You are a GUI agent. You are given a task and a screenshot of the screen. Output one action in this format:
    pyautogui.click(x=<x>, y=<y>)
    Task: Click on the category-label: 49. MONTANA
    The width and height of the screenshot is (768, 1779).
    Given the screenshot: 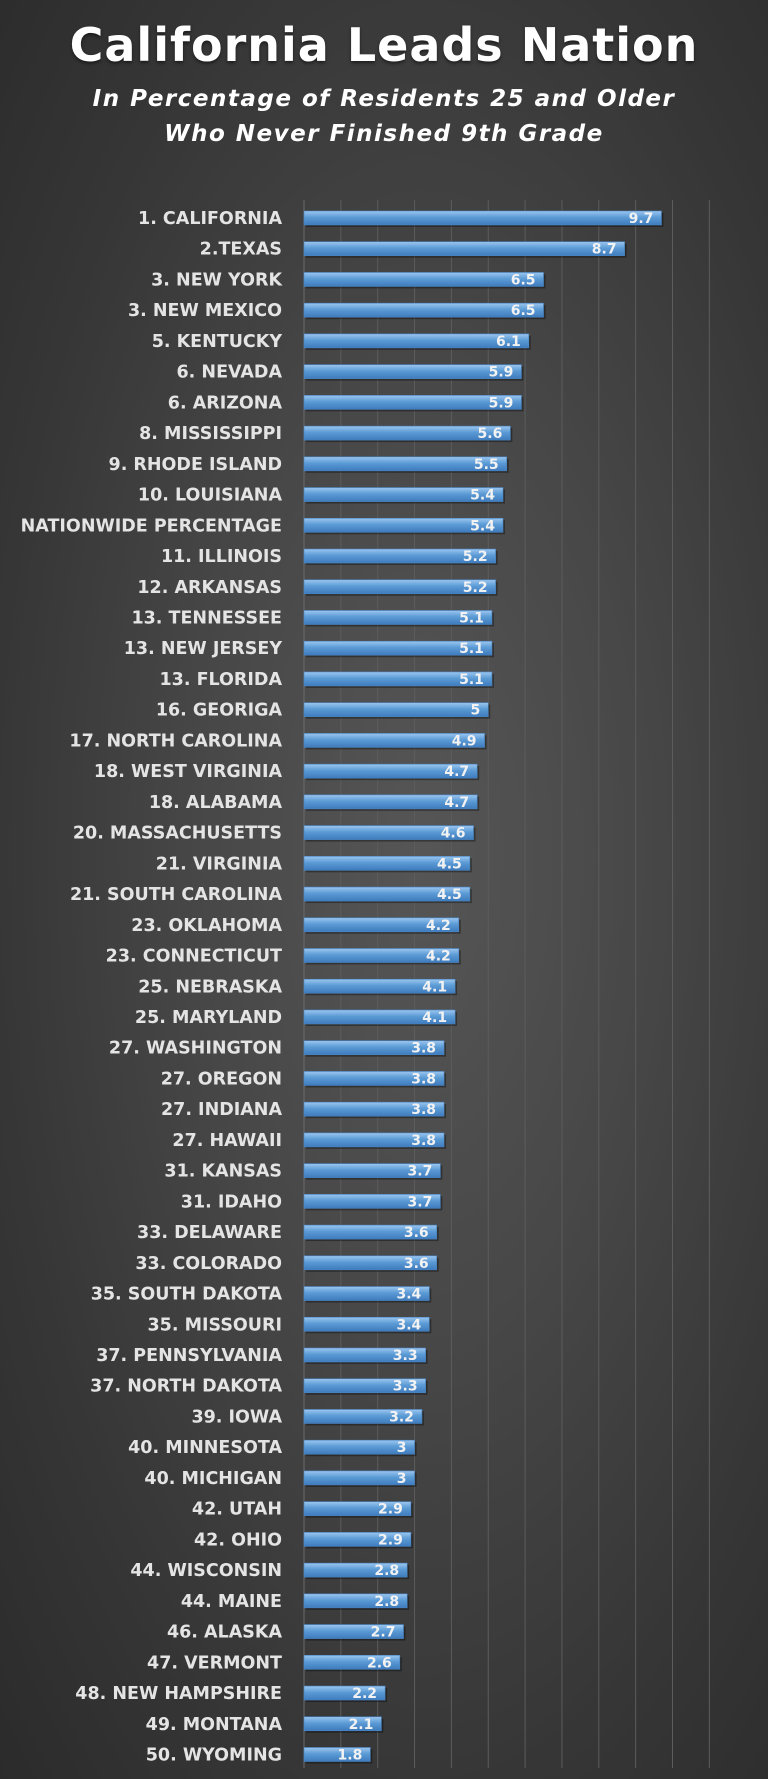 What is the action you would take?
    pyautogui.click(x=214, y=1725)
    